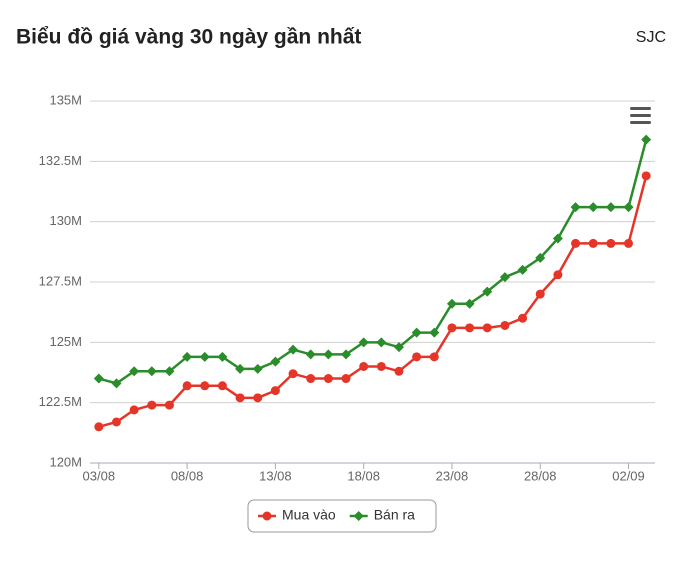  What do you see at coordinates (363, 475) in the screenshot?
I see `x-tick-label: 18/08` at bounding box center [363, 475].